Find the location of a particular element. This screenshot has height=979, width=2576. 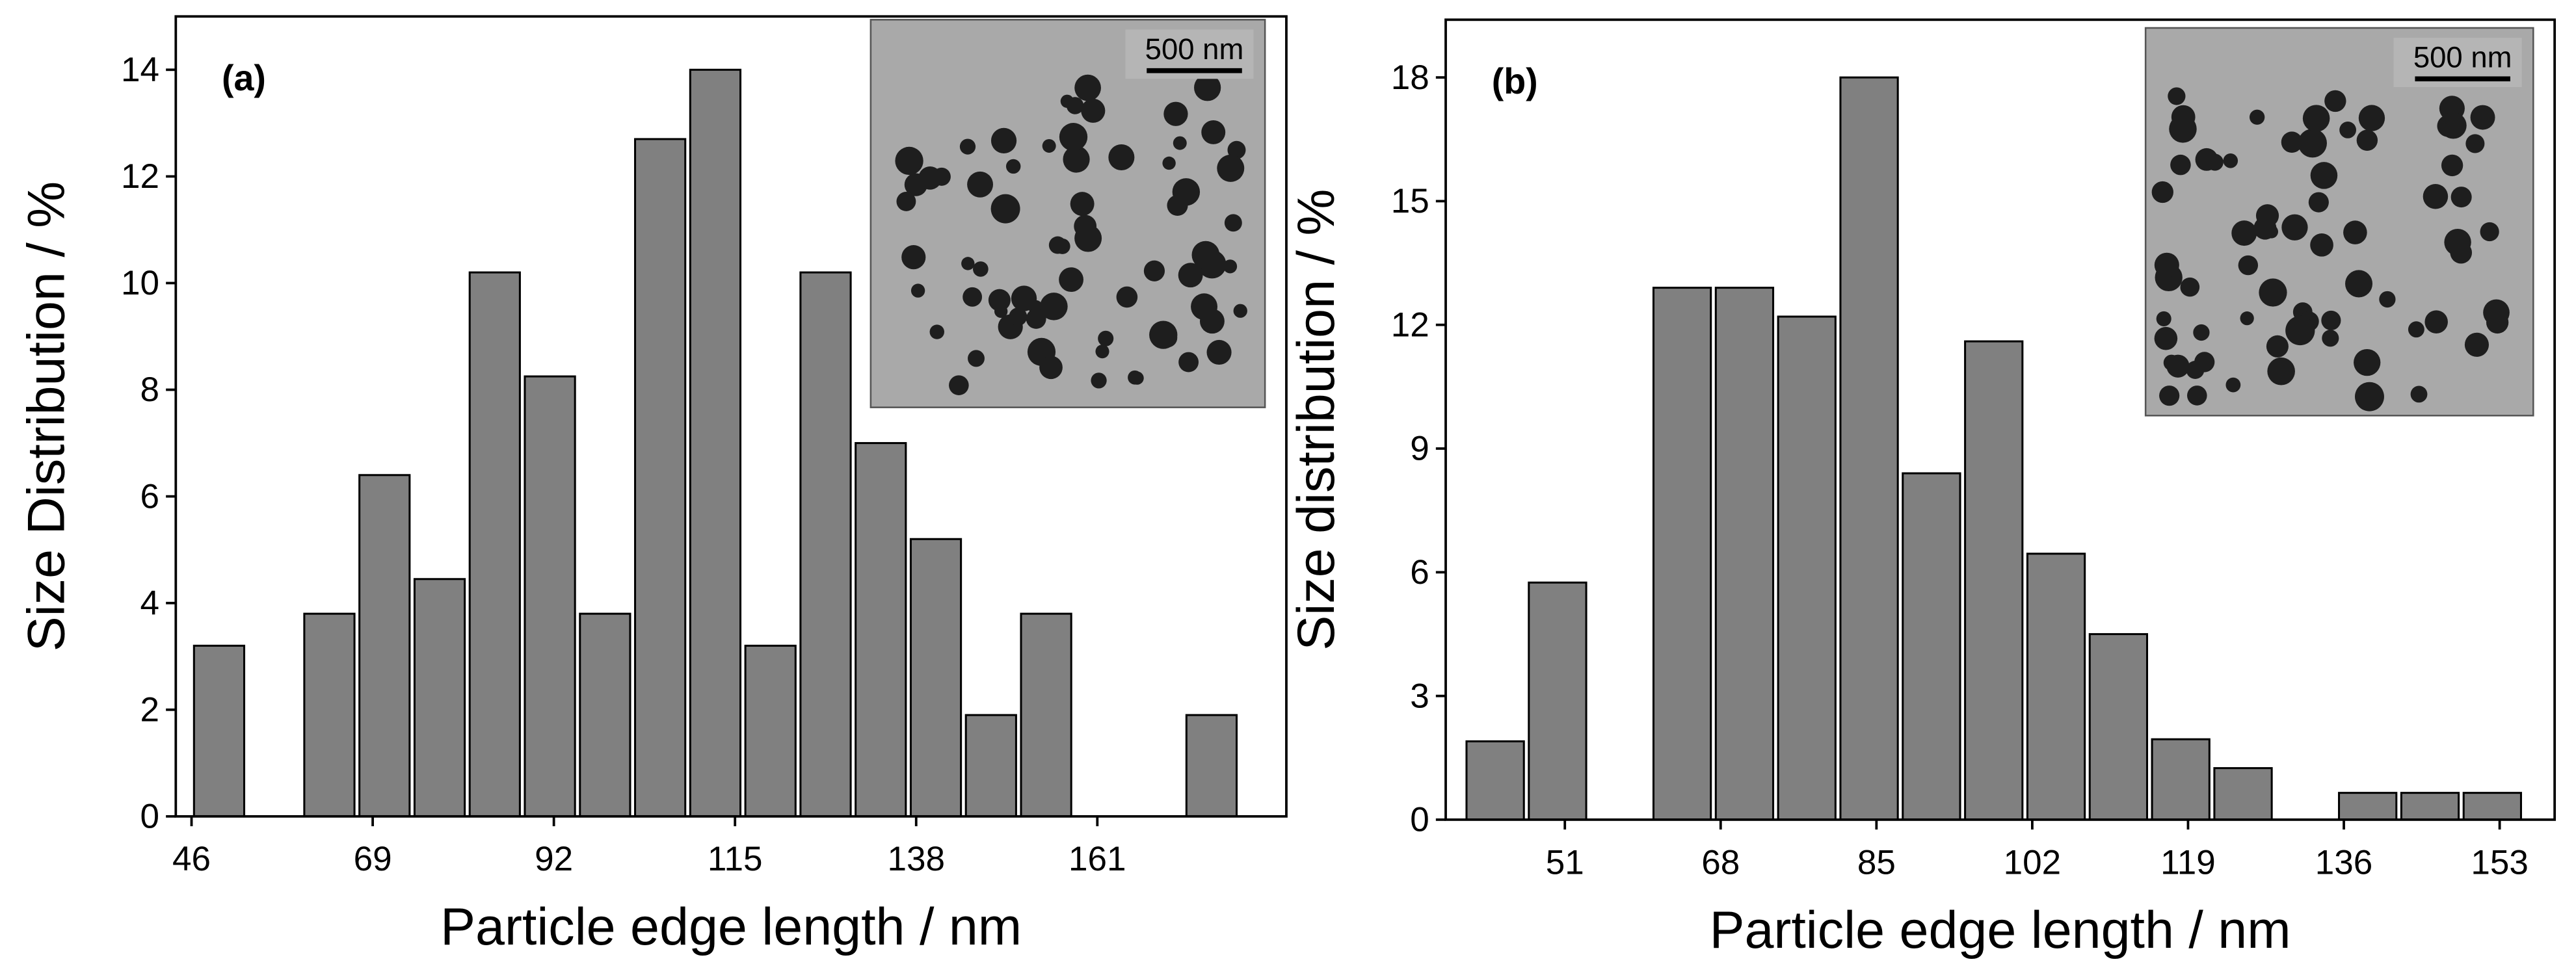

x-tick-label: 153 is located at coordinates (2500, 862).